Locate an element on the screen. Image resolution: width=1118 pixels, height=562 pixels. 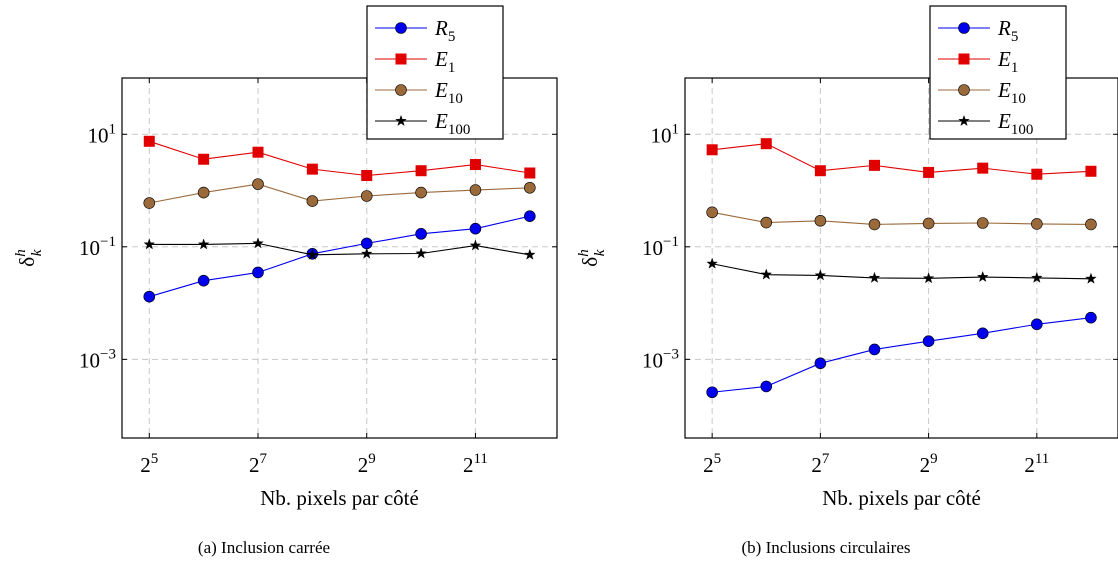
legend-label-sub: 5 is located at coordinates (452, 37).